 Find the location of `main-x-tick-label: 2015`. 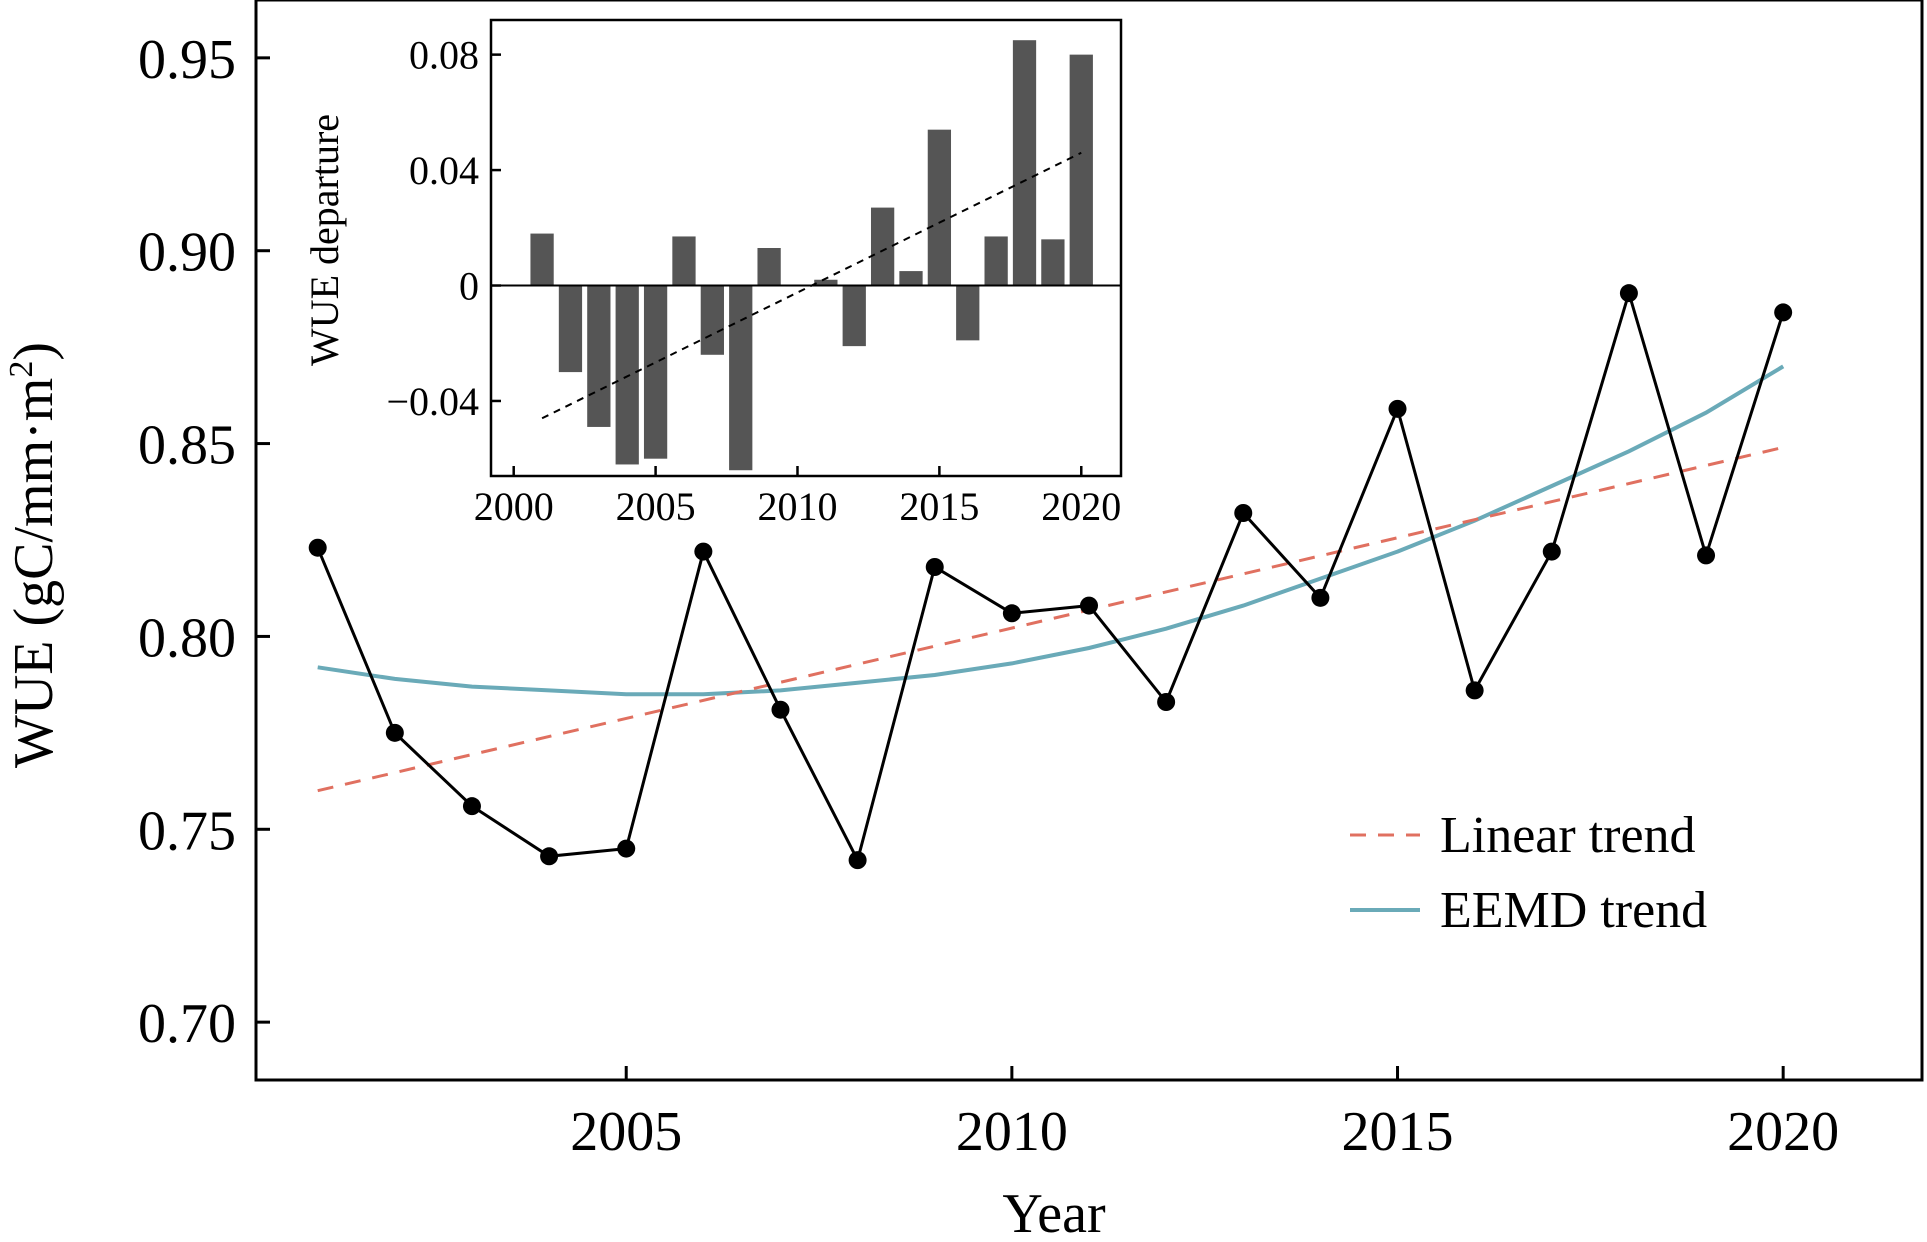

main-x-tick-label: 2015 is located at coordinates (1398, 1132).